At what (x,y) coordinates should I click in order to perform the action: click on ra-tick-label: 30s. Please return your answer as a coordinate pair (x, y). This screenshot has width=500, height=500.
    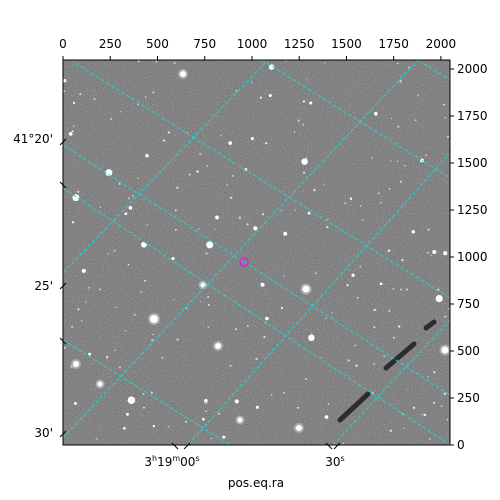
    Looking at the image, I should click on (334, 461).